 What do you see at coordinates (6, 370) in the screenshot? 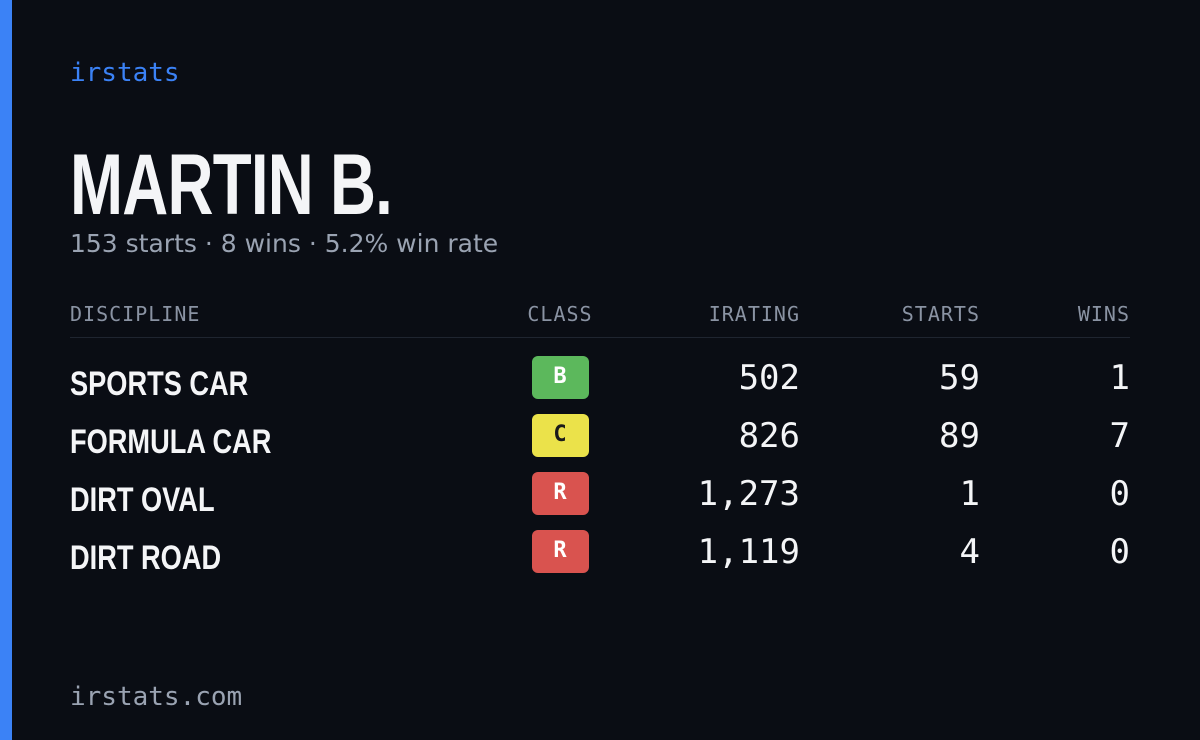
I see `accent-bar` at bounding box center [6, 370].